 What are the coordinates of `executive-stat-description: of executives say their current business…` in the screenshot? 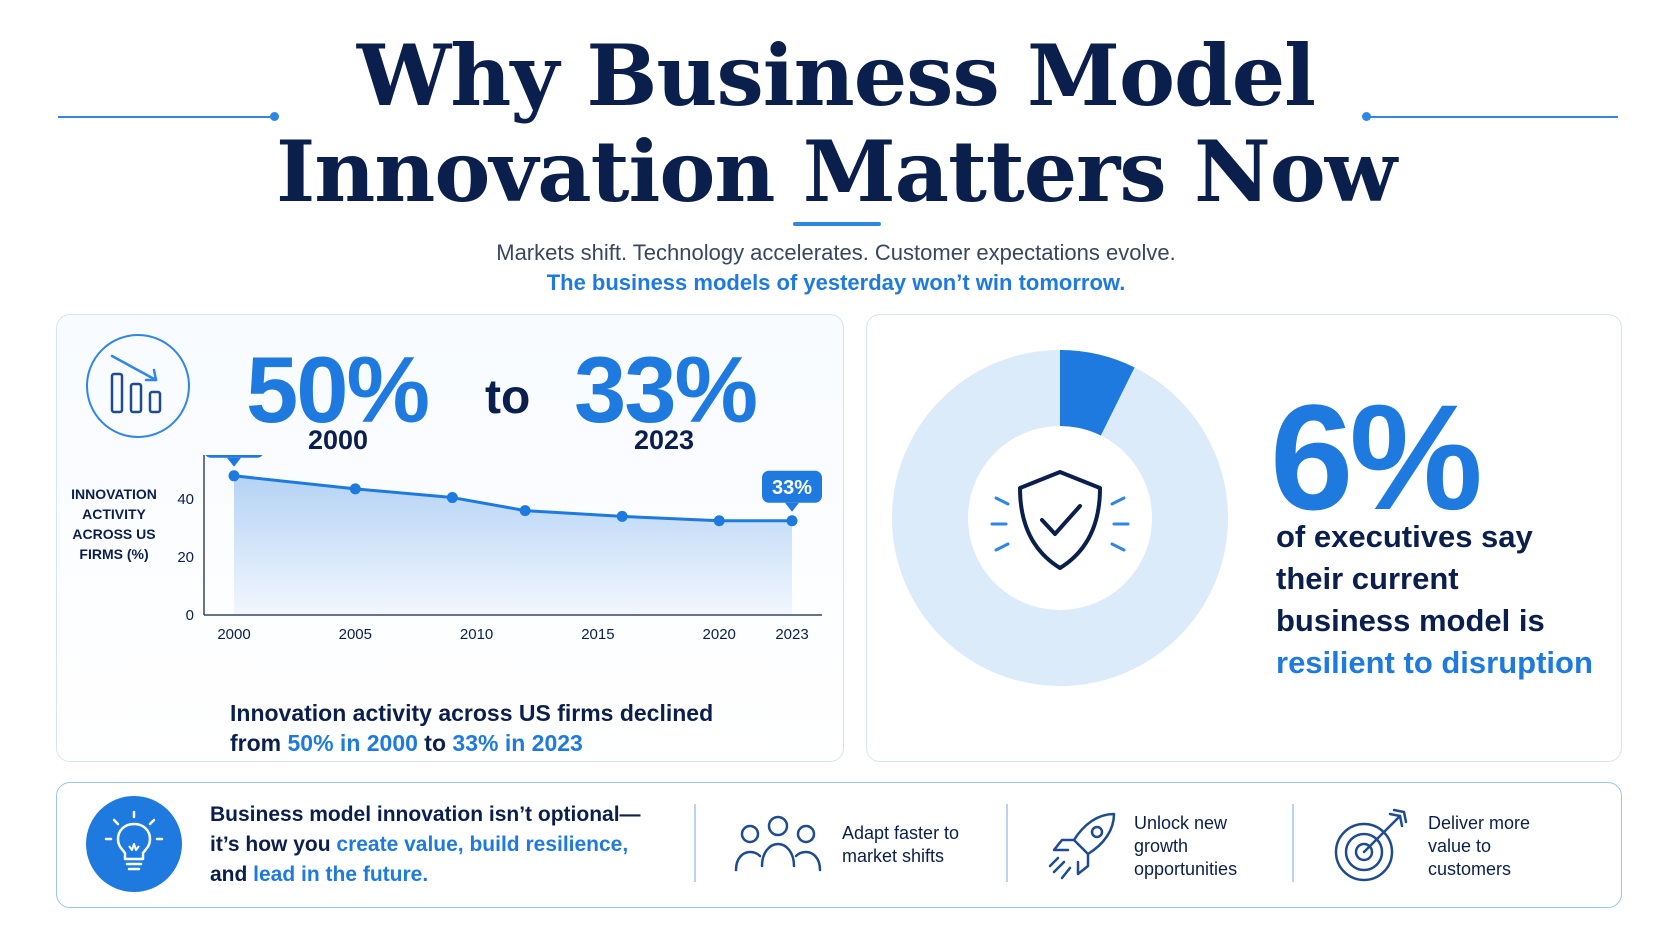 It's located at (1446, 600).